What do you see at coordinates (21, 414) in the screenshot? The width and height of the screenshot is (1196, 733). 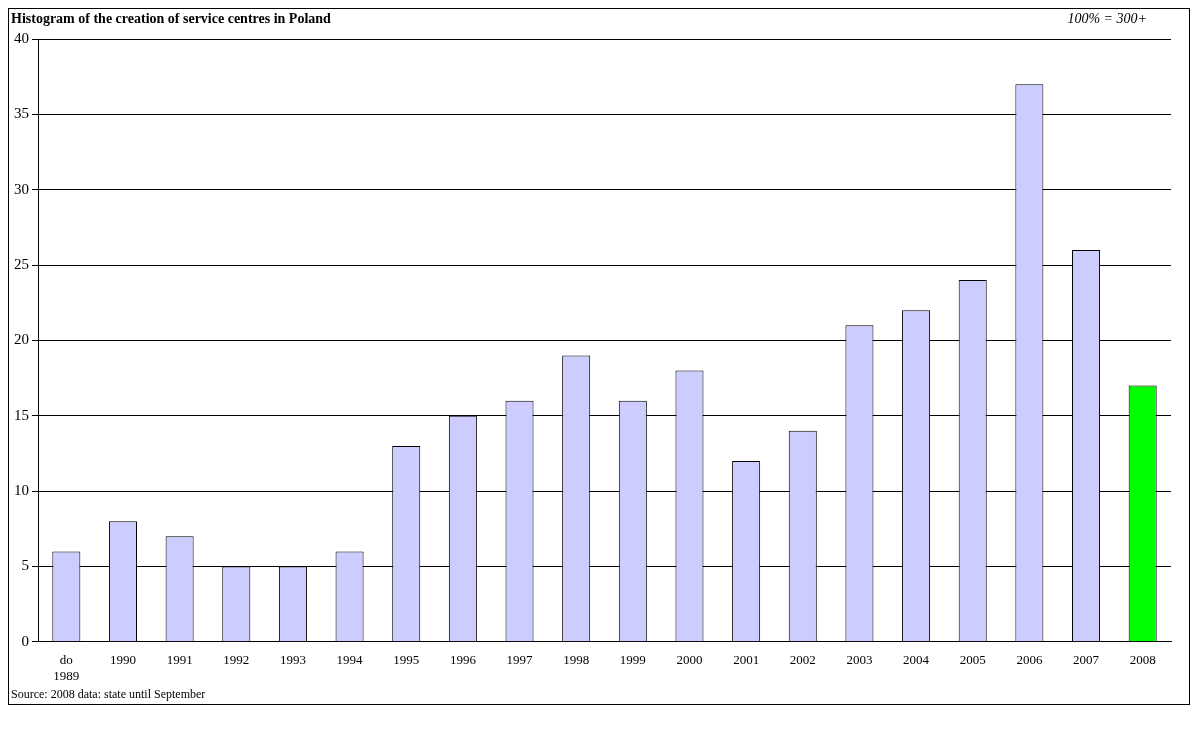 I see `y-tick-label: 15` at bounding box center [21, 414].